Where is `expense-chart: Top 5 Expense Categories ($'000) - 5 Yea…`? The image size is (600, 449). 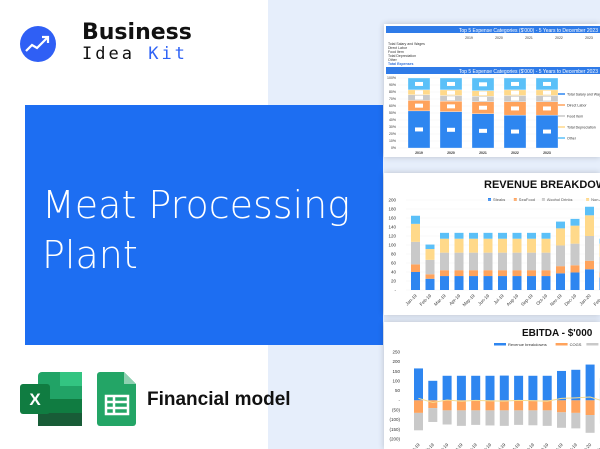 expense-chart: Top 5 Expense Categories ($'000) - 5 Yea… is located at coordinates (493, 90).